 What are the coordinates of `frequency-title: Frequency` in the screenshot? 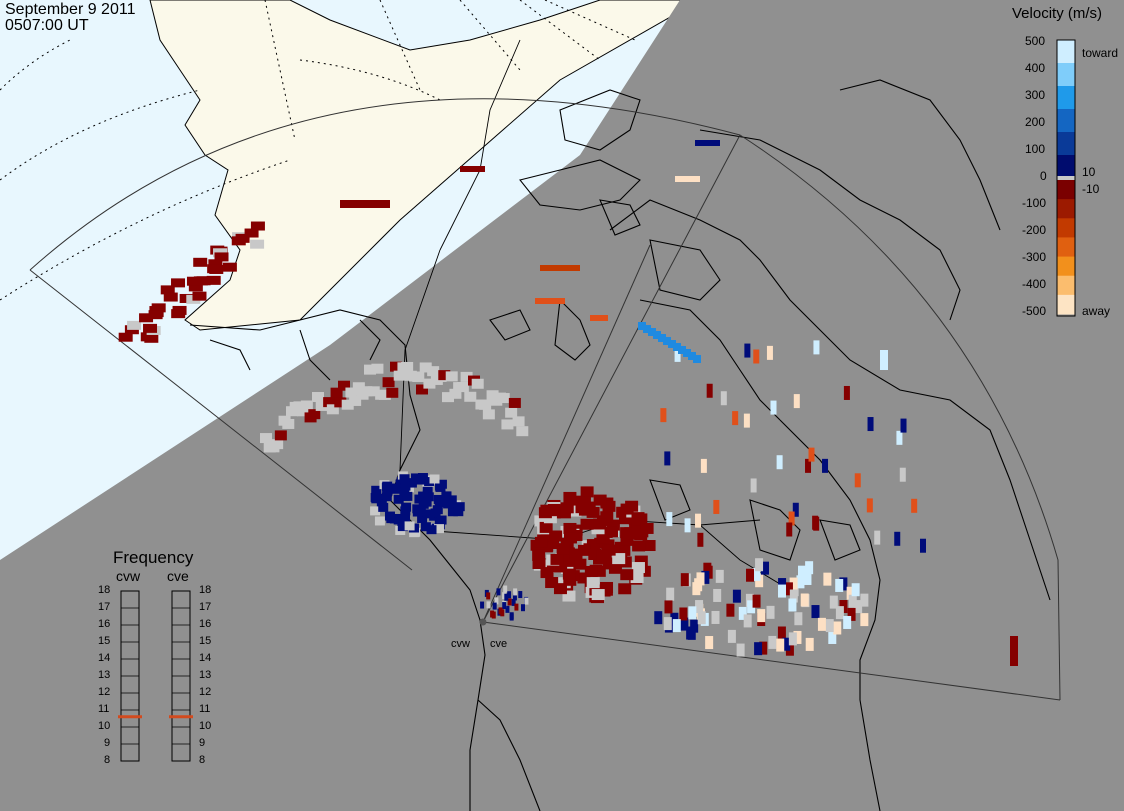 It's located at (153, 557).